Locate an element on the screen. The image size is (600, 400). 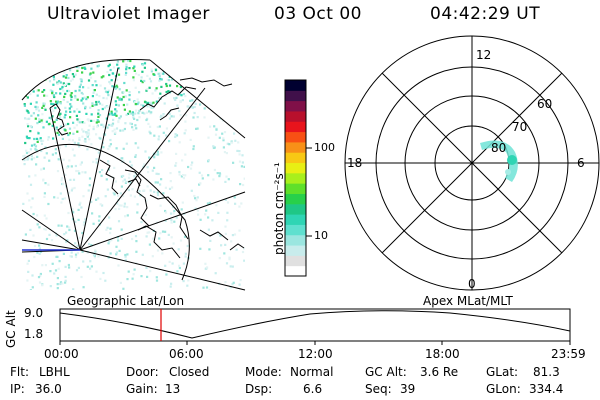
footer-dsp-value: 6.6 is located at coordinates (313, 389).